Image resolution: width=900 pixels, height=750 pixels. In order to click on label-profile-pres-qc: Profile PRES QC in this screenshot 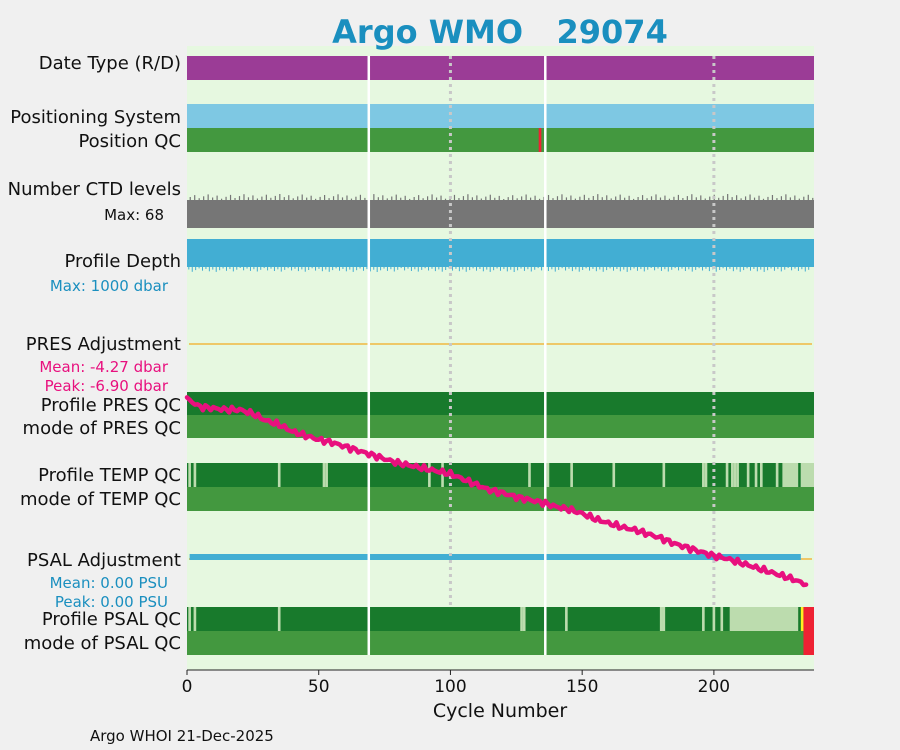, I will do `click(111, 405)`.